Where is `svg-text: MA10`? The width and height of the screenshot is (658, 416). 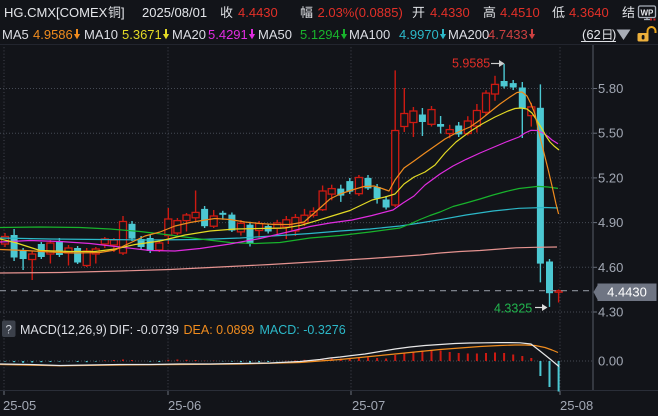 svg-text: MA10 is located at coordinates (101, 34).